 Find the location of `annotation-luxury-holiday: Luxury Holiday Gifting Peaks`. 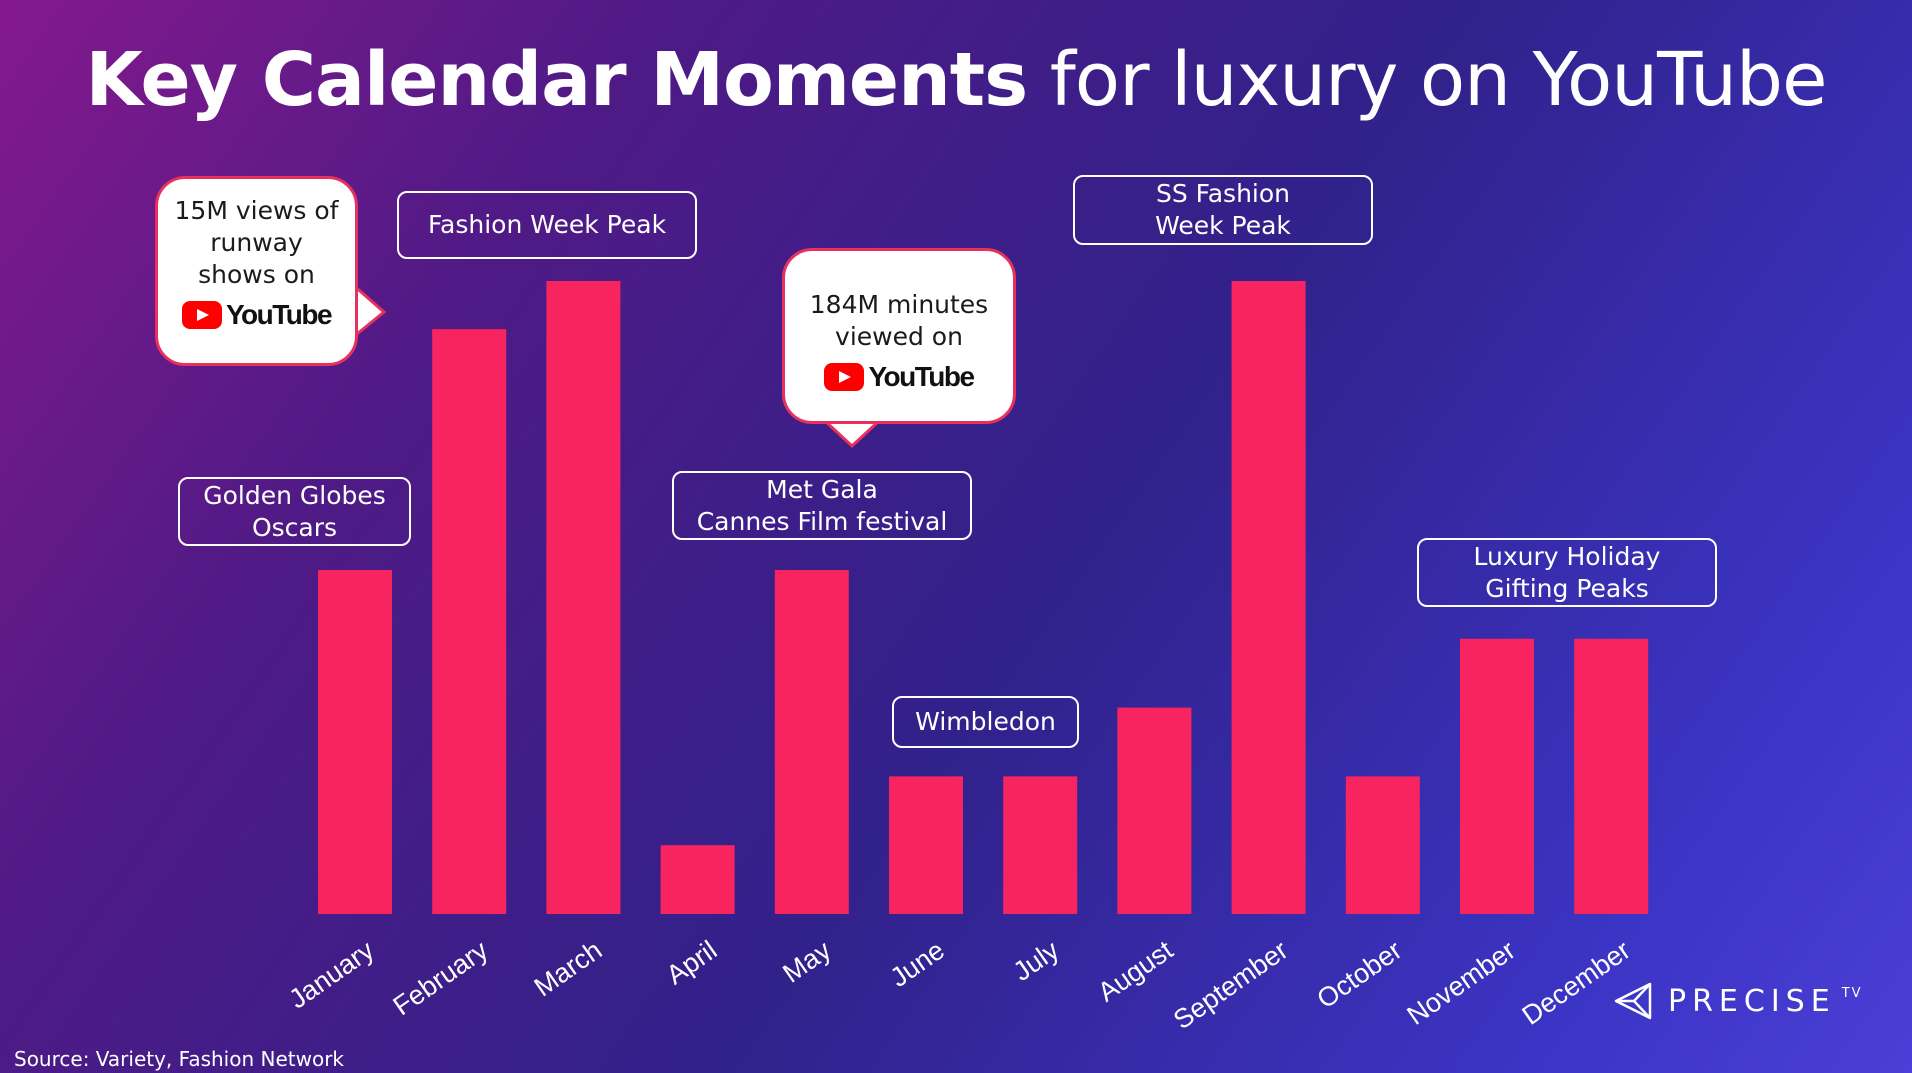

annotation-luxury-holiday: Luxury Holiday Gifting Peaks is located at coordinates (1567, 572).